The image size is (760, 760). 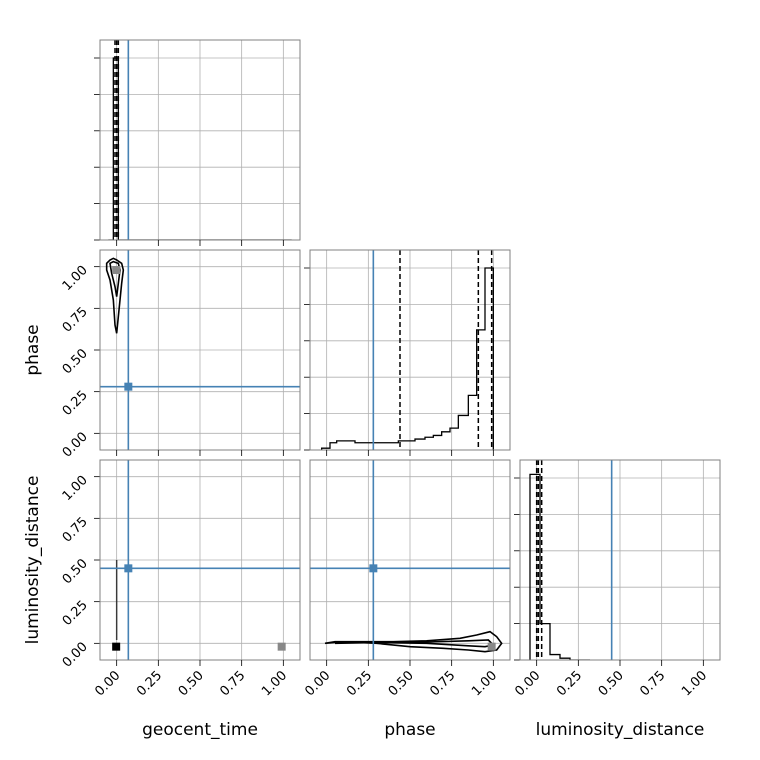 What do you see at coordinates (616, 579) in the screenshot?
I see `panel-luminosity_distance-hist: 0.00 0.25 0.50 0.75 1.00` at bounding box center [616, 579].